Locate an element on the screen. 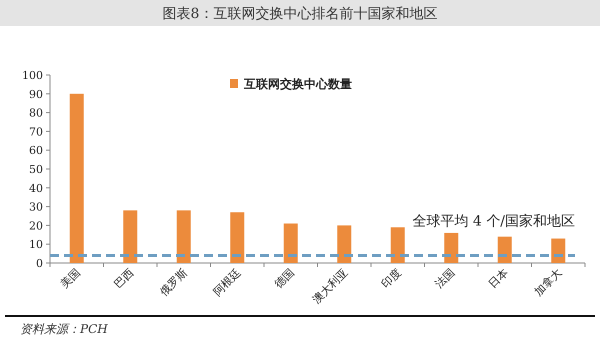  x-tick-label: 加拿大 is located at coordinates (548, 282).